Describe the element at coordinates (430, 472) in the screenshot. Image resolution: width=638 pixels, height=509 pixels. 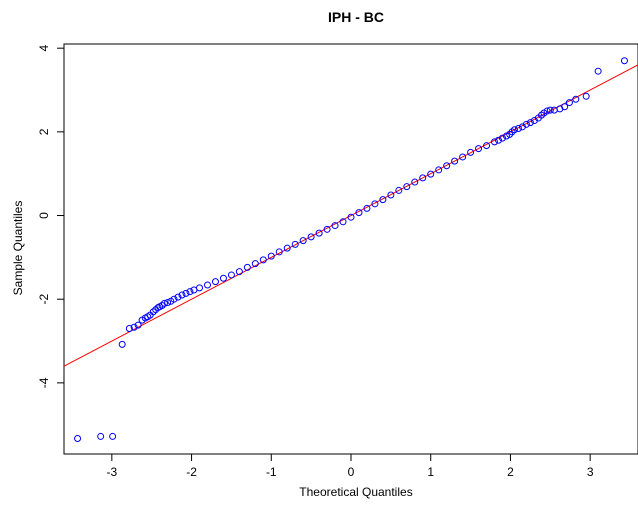
I see `x-tick-label: 1` at that location.